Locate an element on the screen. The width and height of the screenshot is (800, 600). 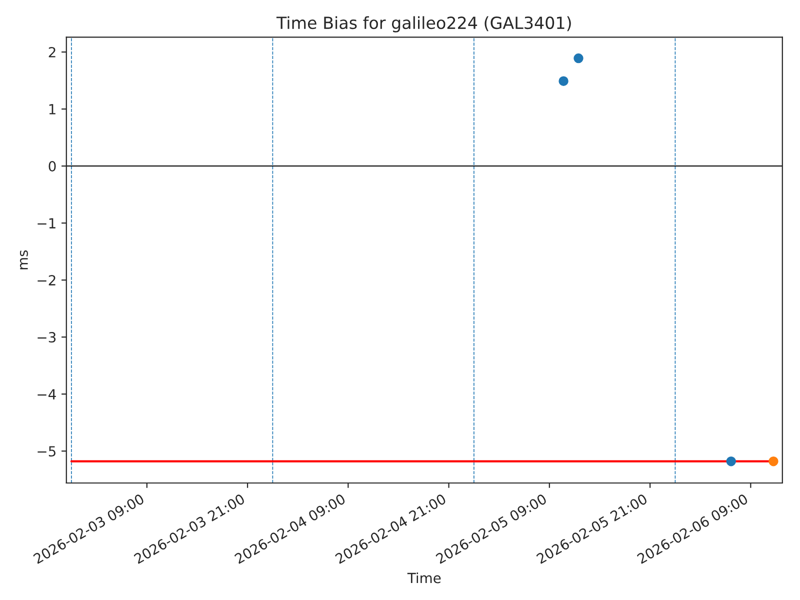
chart-title: Time Bias for galileo224 (GAL3401) is located at coordinates (423, 24).